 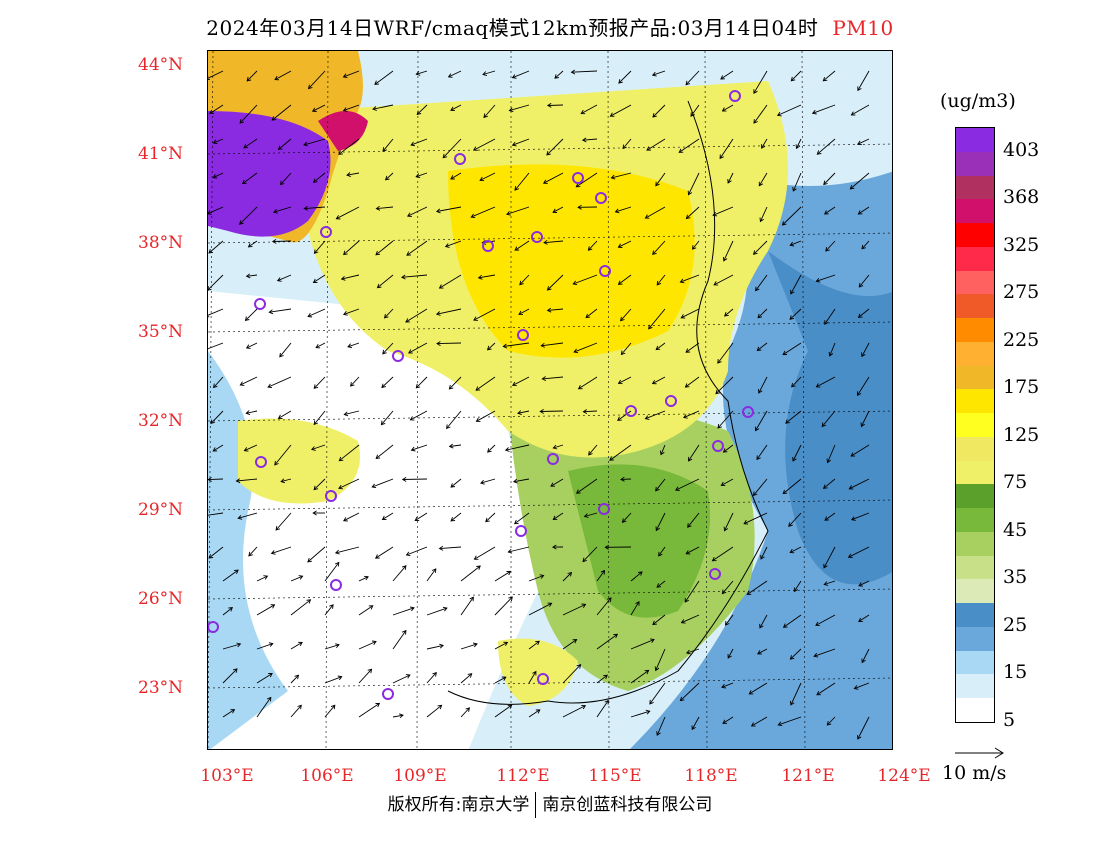 I want to click on lat-label: 38°N, so click(x=161, y=243).